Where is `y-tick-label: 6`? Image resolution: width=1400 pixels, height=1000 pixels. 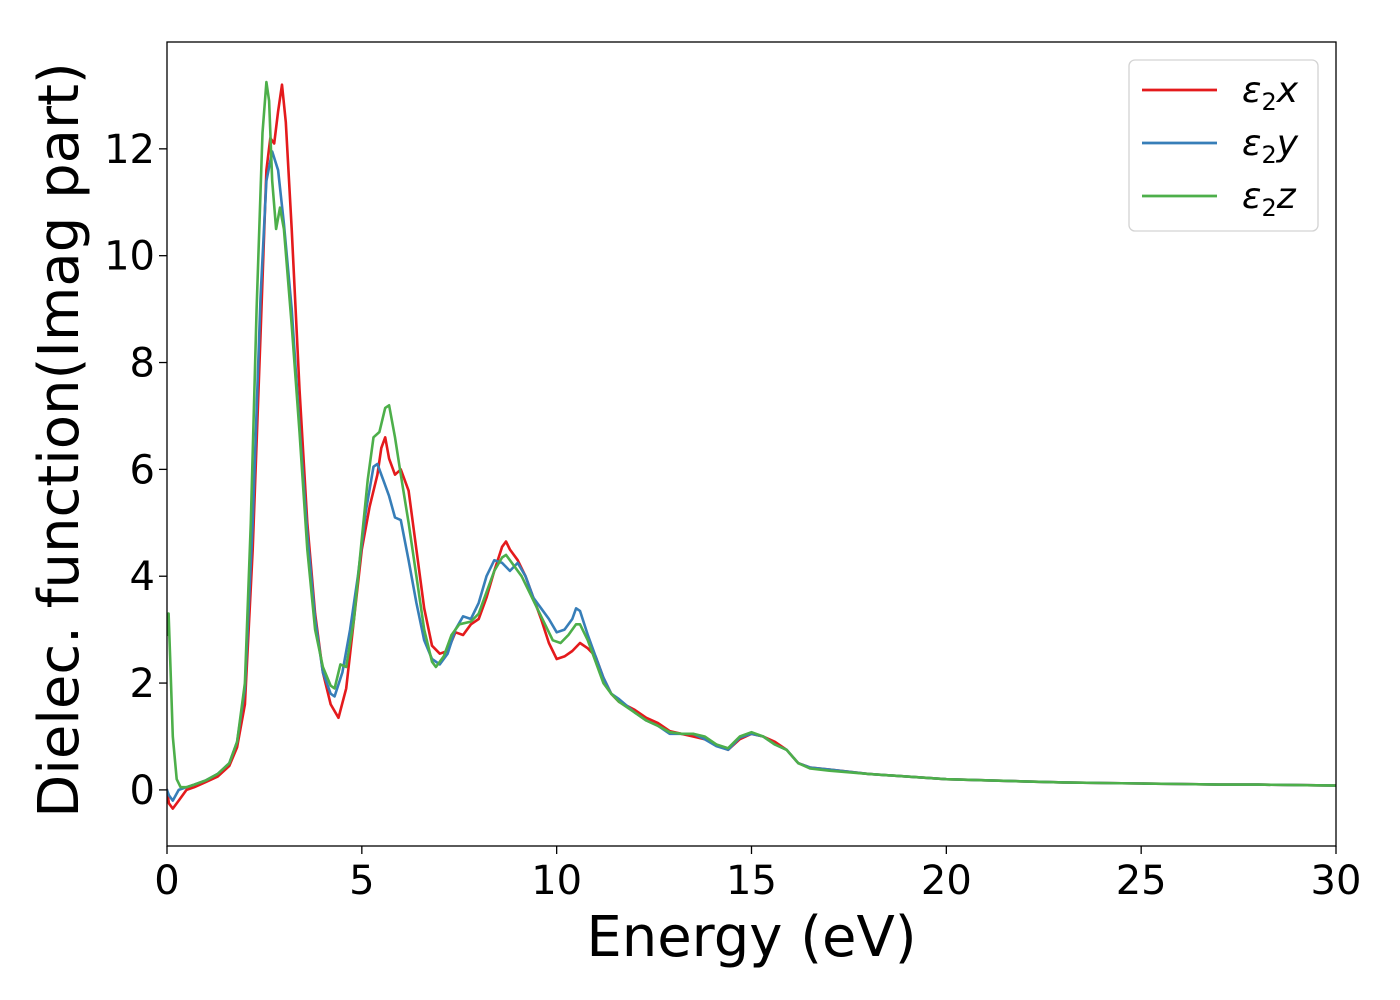 y-tick-label: 6 is located at coordinates (142, 470).